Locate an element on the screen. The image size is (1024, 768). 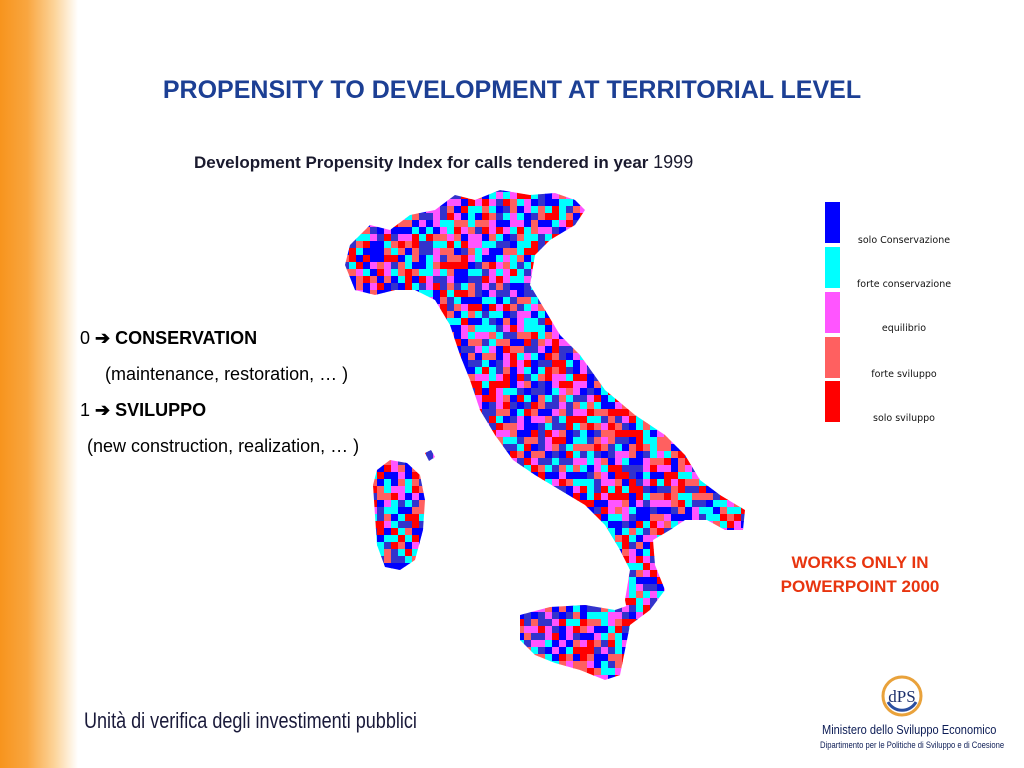
arrow-icon: ➔ is located at coordinates (103, 338).